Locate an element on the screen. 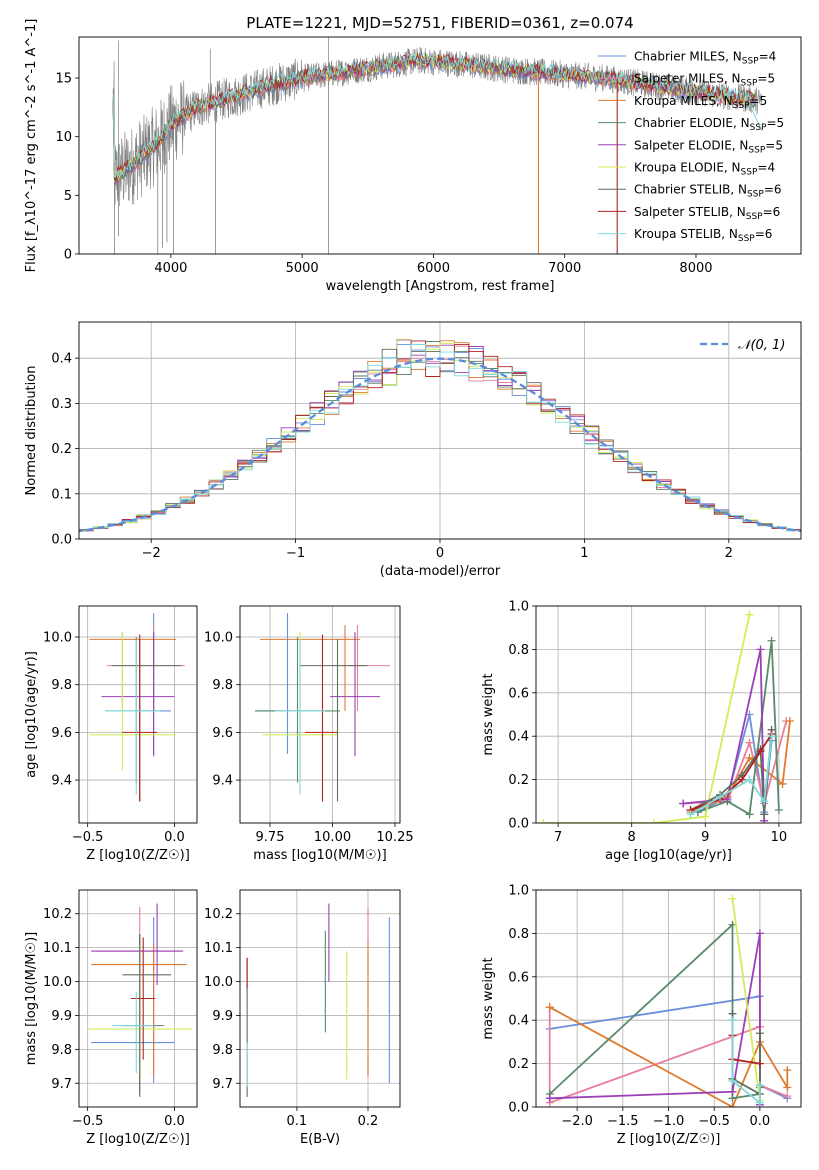 The width and height of the screenshot is (819, 1170). x-tick-label: 6000 is located at coordinates (433, 268).